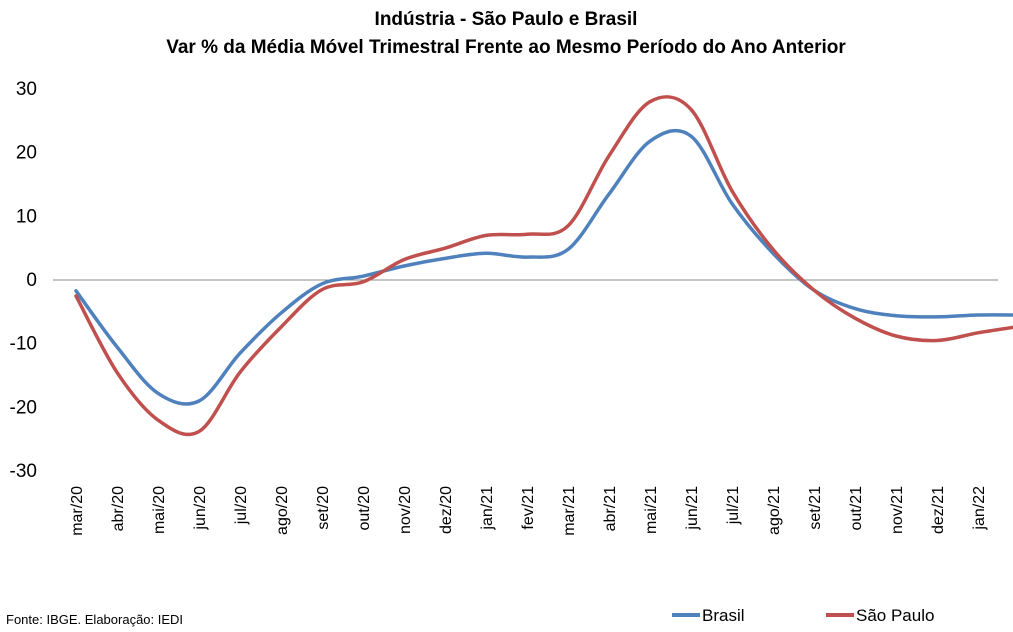 This screenshot has width=1013, height=632. Describe the element at coordinates (31, 280) in the screenshot. I see `y-tick-label: 0` at that location.